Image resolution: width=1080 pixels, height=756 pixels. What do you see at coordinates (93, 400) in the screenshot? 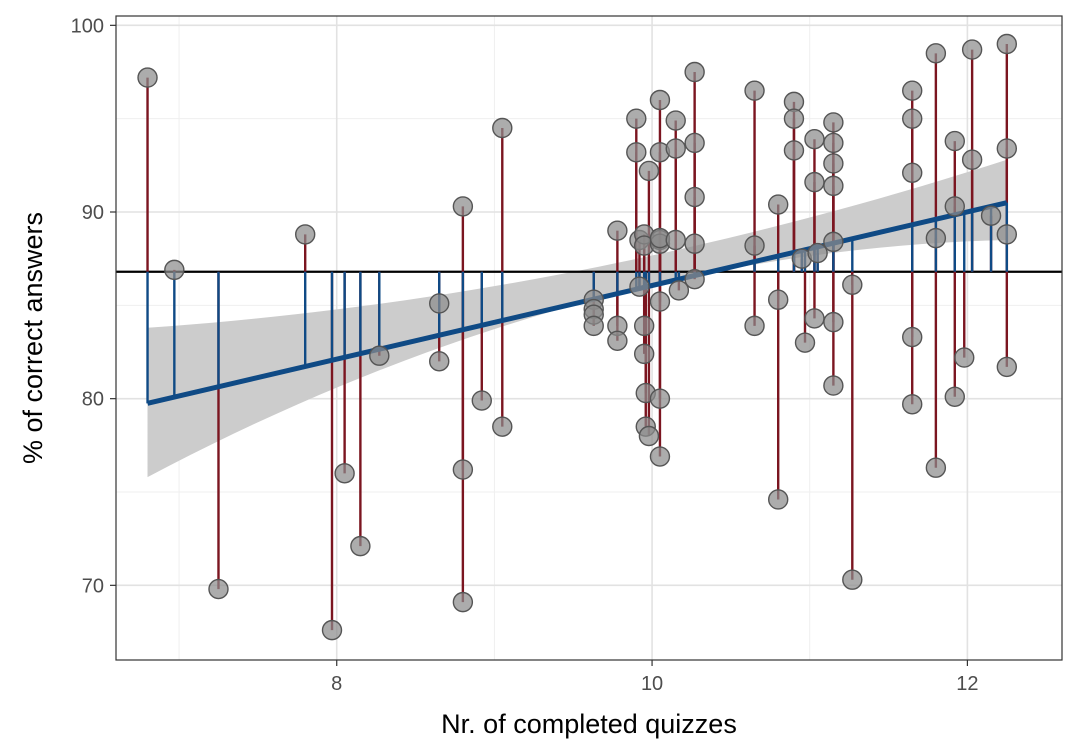
I see `y-tick-label: 80` at bounding box center [93, 400].